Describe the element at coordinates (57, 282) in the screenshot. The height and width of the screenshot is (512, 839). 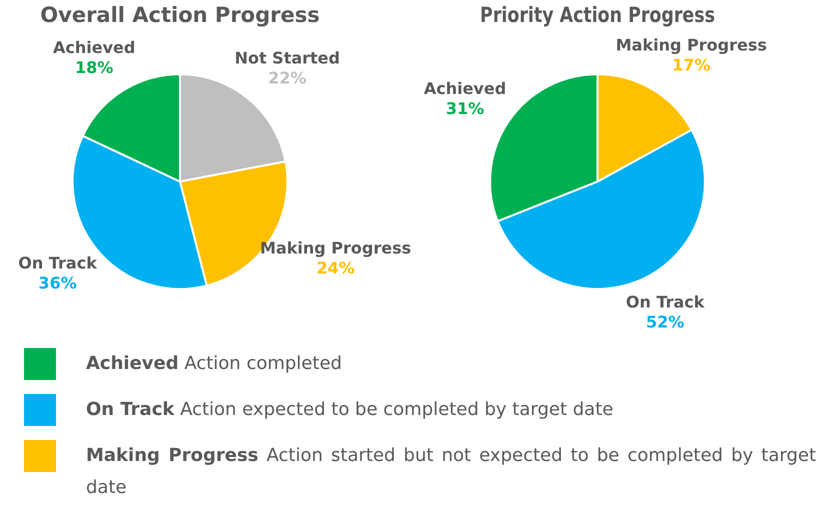
I see `data-label: 36%` at that location.